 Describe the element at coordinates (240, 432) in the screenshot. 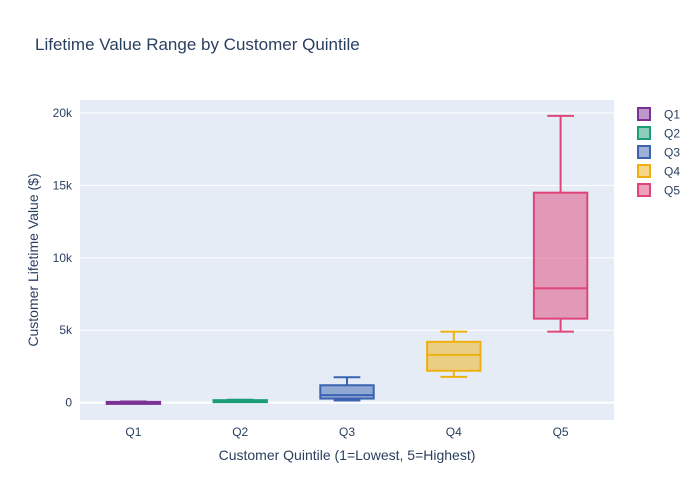

I see `x-tick-label: Q2` at that location.